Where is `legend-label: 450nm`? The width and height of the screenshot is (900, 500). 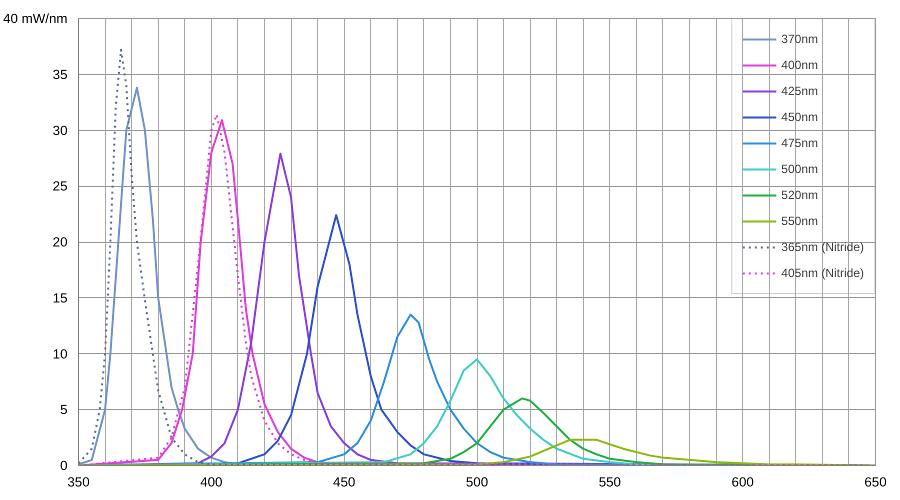 legend-label: 450nm is located at coordinates (799, 117).